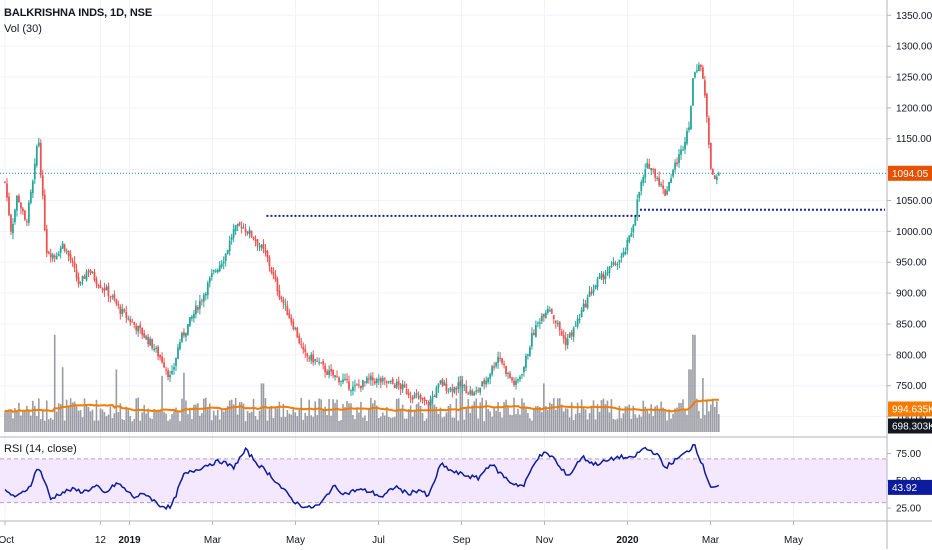  I want to click on time-tick-label: Mar, so click(711, 540).